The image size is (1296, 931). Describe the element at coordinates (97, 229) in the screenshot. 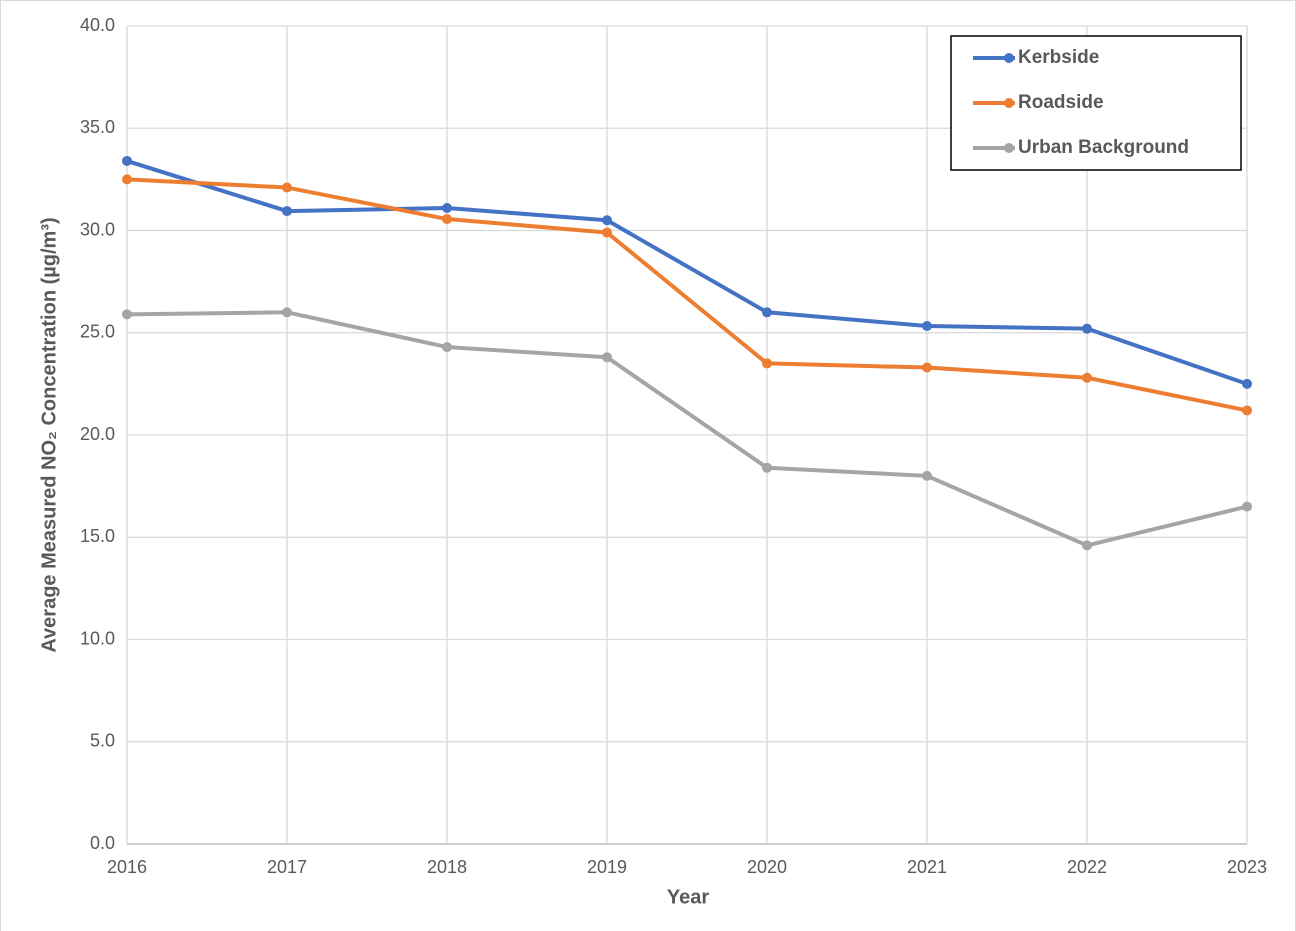

I see `y-tick-label: 30.0` at that location.